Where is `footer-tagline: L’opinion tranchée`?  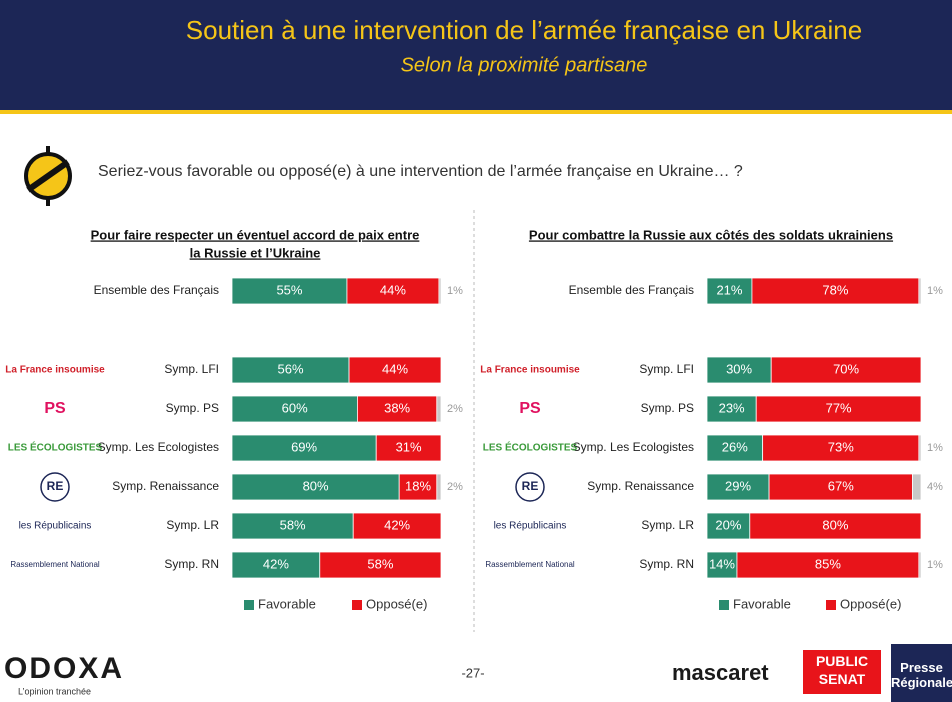
footer-tagline: L’opinion tranchée is located at coordinates (54, 691).